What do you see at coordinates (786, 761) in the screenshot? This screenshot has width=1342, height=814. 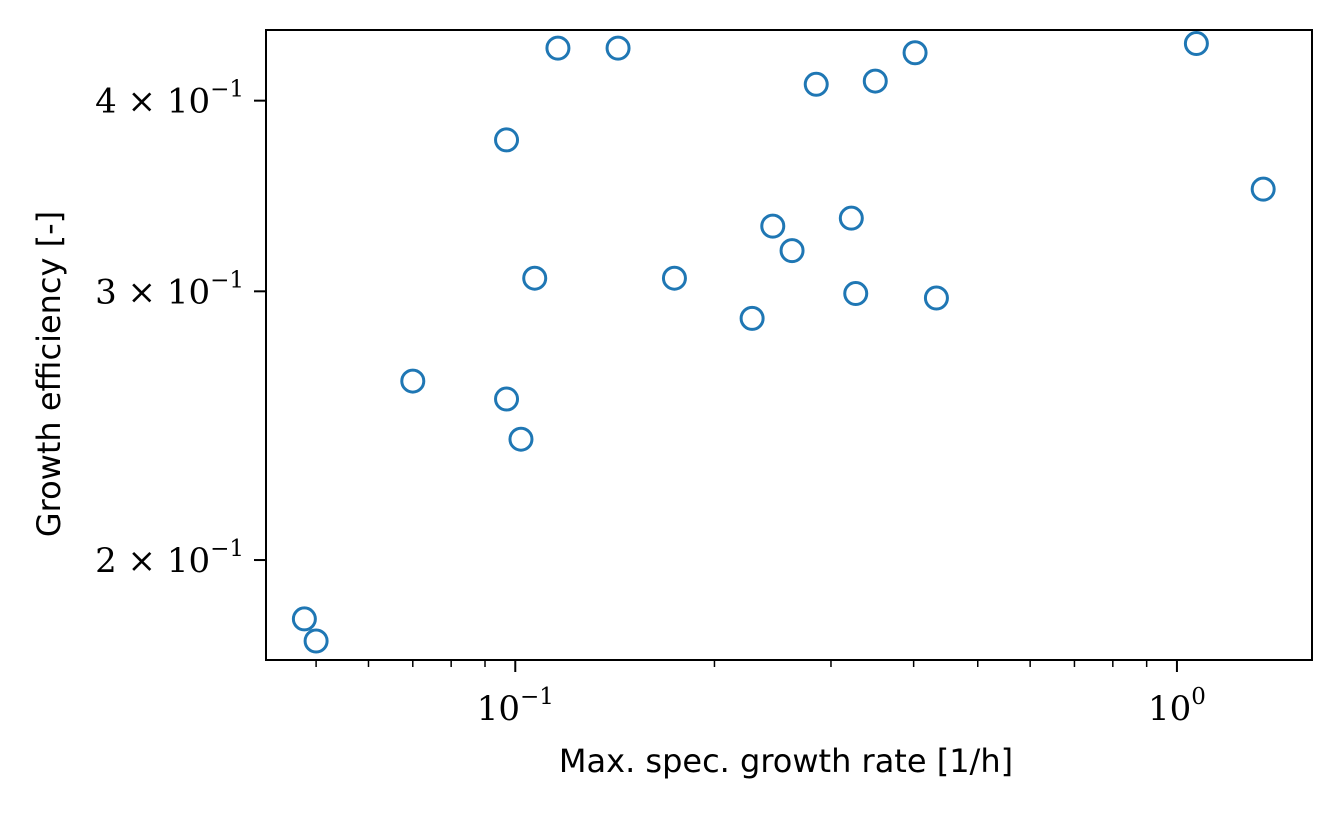 I see `x-axis-label: Max. spec. growth rate [1/h]` at bounding box center [786, 761].